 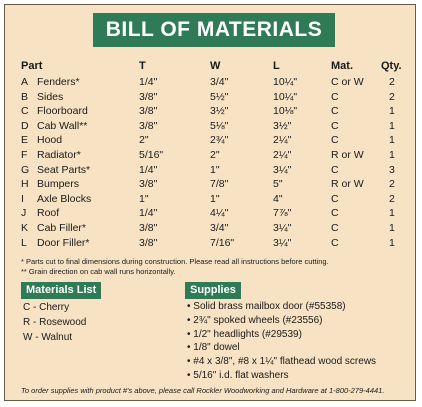 I want to click on width: 4¼", so click(x=219, y=213).